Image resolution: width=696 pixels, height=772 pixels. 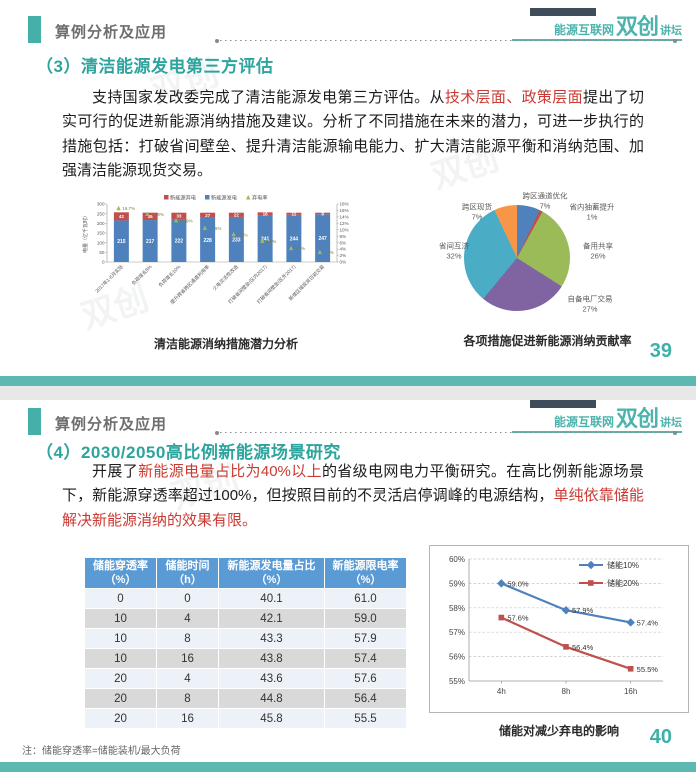 What do you see at coordinates (365, 638) in the screenshot?
I see `table-cell: 57.9` at bounding box center [365, 638].